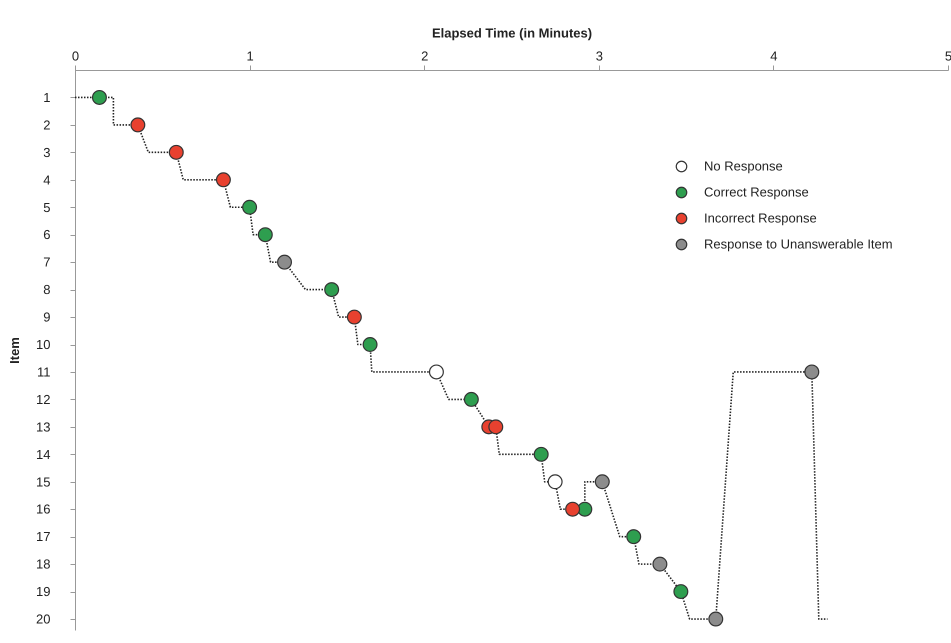 This screenshot has height=643, width=951. What do you see at coordinates (798, 244) in the screenshot?
I see `legend-label: Response to Unanswerable Item` at bounding box center [798, 244].